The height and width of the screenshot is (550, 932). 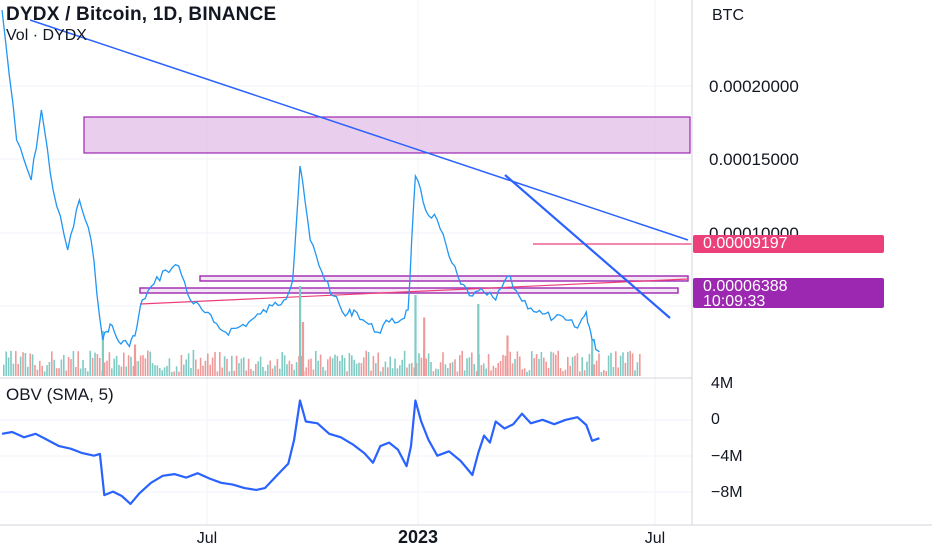 What do you see at coordinates (418, 537) in the screenshot?
I see `time-axis-label-year: 2023` at bounding box center [418, 537].